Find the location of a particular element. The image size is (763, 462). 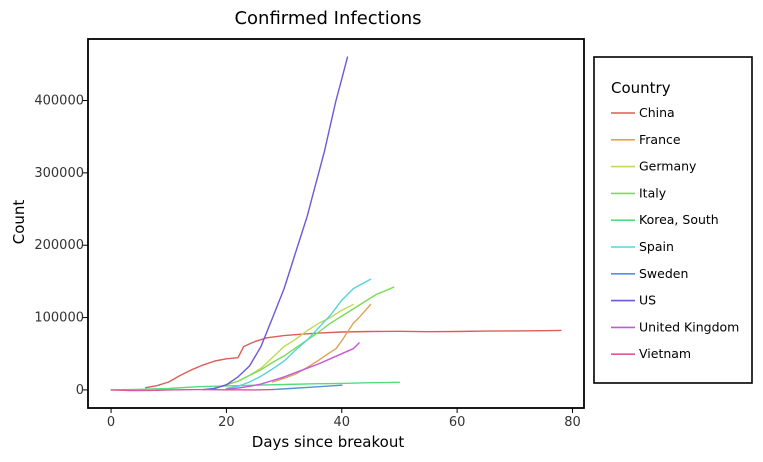

series-line-germany is located at coordinates (295, 342).